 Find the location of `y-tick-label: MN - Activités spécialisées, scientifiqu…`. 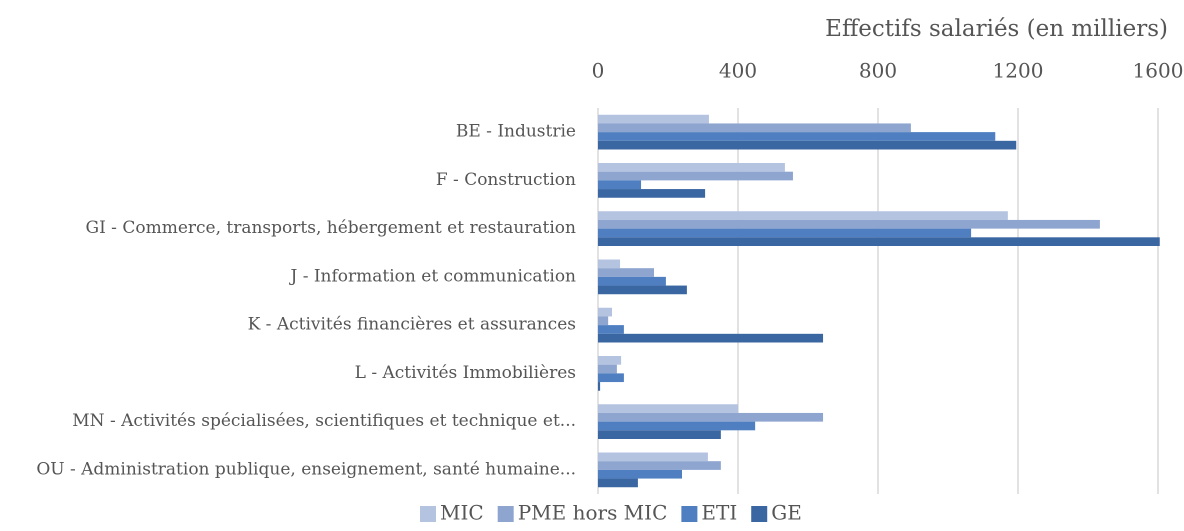

y-tick-label: MN - Activités spécialisées, scientifiqu… is located at coordinates (324, 421).